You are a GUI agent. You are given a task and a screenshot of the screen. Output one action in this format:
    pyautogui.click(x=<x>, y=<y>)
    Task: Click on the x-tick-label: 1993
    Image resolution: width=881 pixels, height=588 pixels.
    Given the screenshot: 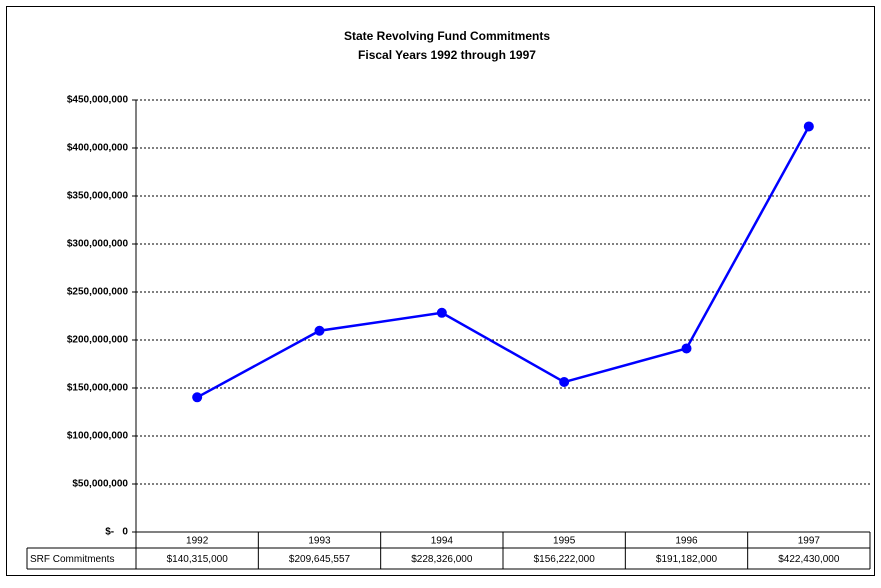 What is the action you would take?
    pyautogui.click(x=319, y=541)
    